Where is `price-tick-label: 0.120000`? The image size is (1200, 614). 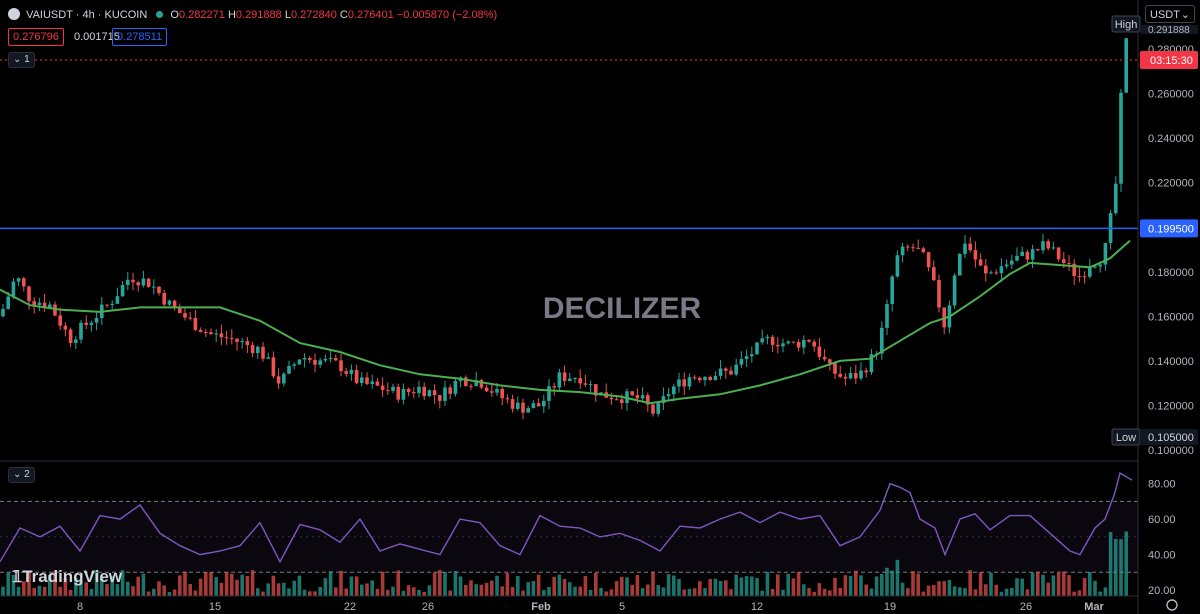
price-tick-label: 0.120000 is located at coordinates (1171, 406).